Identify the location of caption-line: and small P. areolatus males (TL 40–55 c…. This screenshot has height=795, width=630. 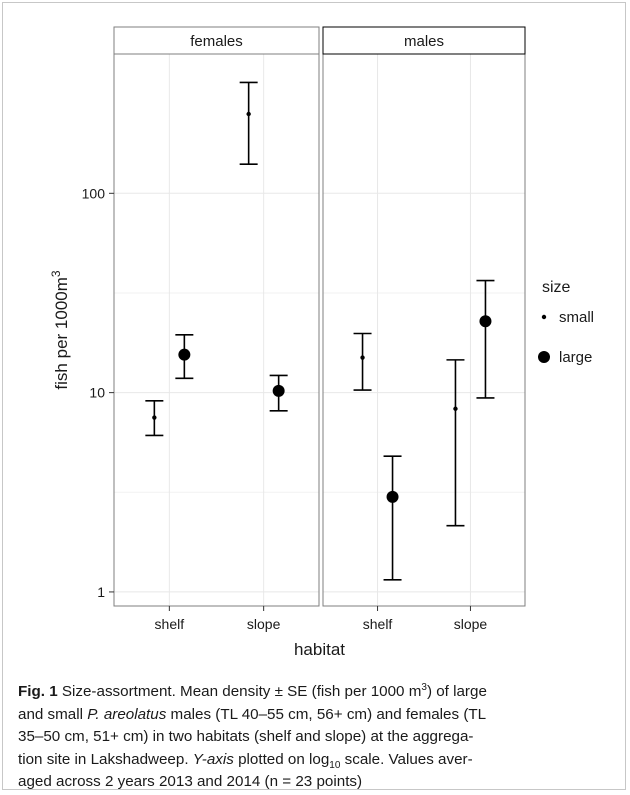
(252, 714).